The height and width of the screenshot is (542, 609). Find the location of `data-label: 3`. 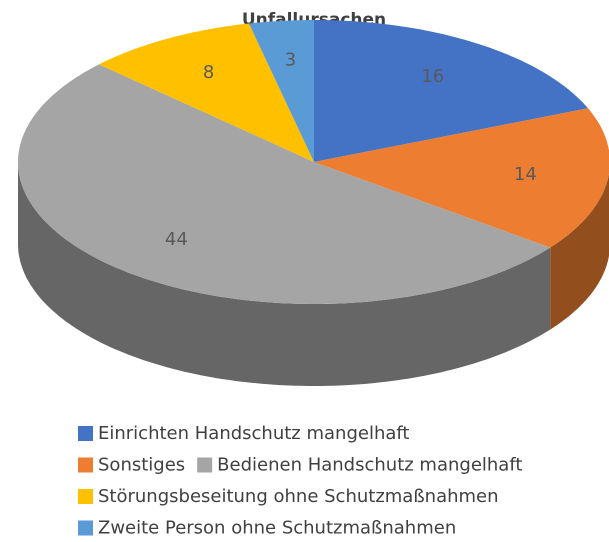

data-label: 3 is located at coordinates (290, 59).